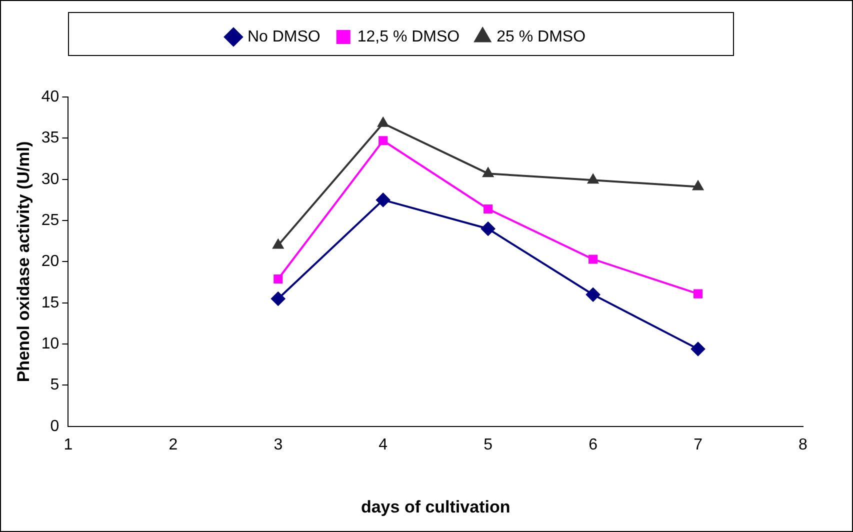 The image size is (853, 532). What do you see at coordinates (50, 97) in the screenshot?
I see `y-tick-label: 40` at bounding box center [50, 97].